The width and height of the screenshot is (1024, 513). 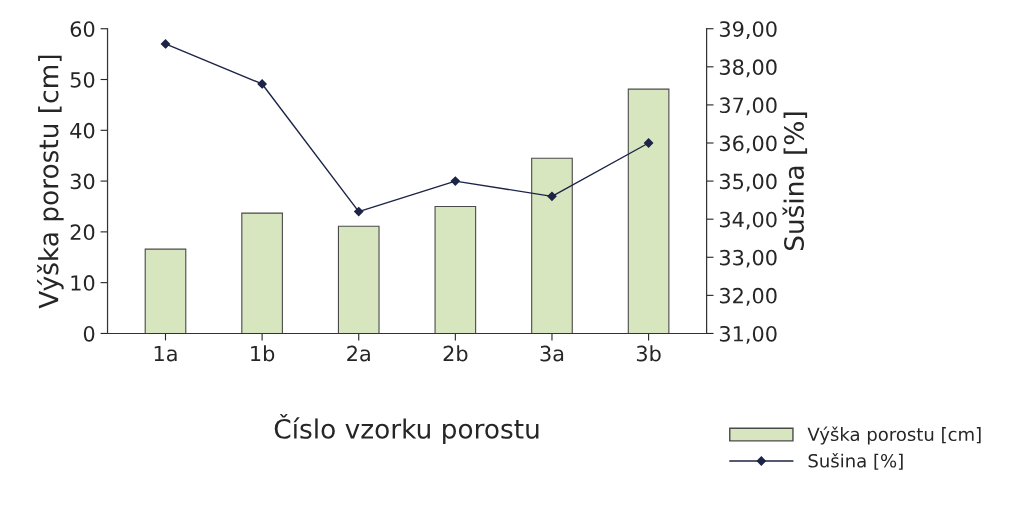 What do you see at coordinates (795, 181) in the screenshot?
I see `y2-axis-title: Sušina [%]` at bounding box center [795, 181].